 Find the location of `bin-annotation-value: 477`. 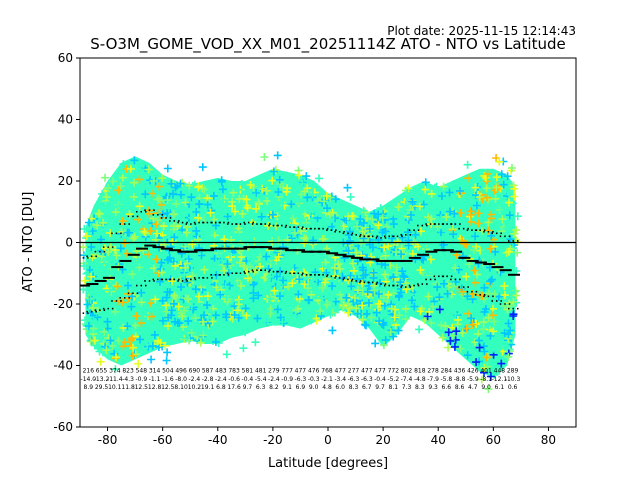

bin-annotation-value: 477 is located at coordinates (380, 371).